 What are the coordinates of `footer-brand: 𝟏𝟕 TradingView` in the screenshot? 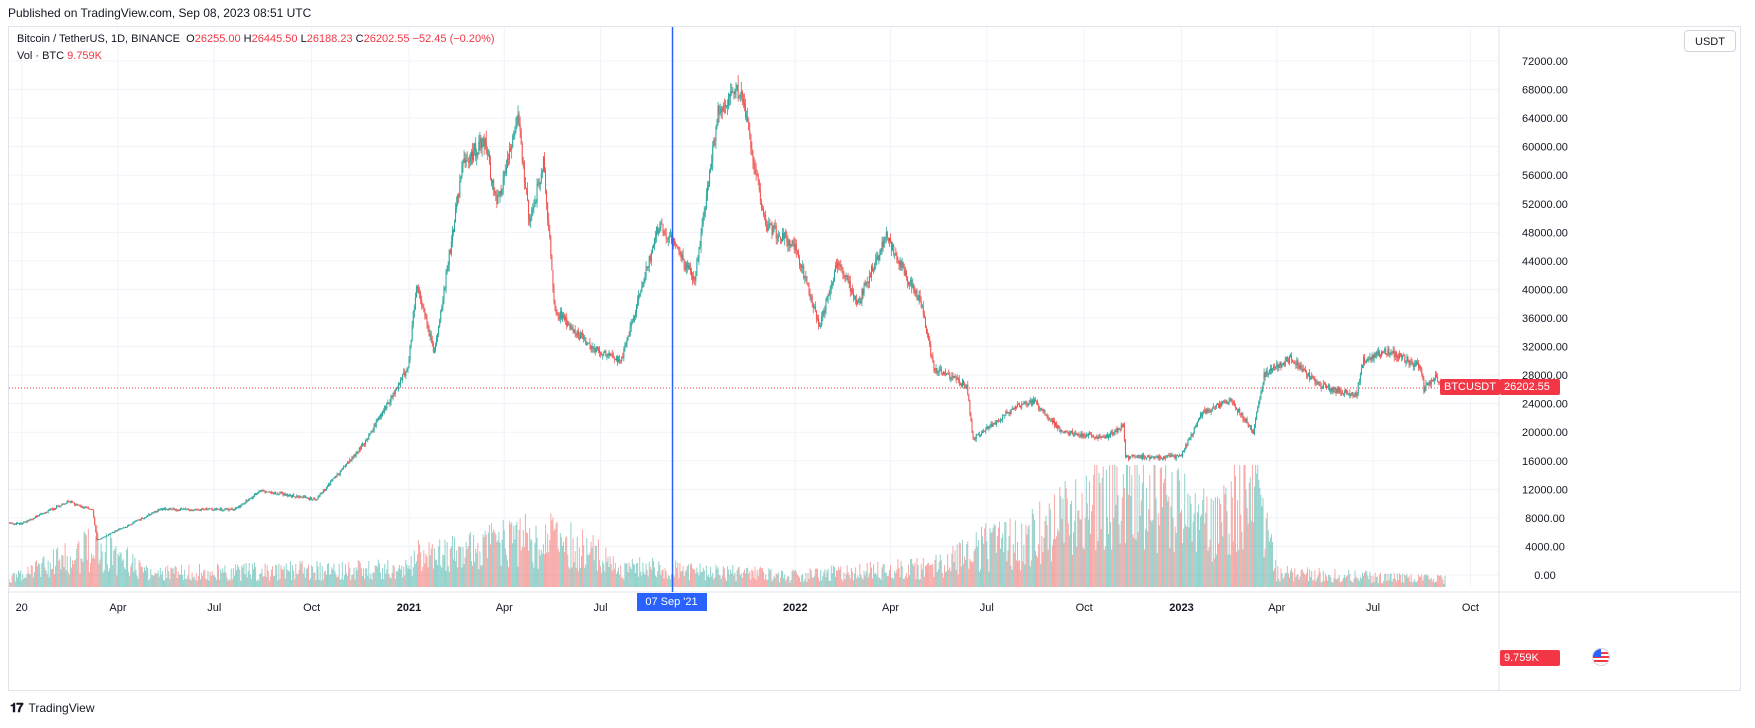 It's located at (52, 708).